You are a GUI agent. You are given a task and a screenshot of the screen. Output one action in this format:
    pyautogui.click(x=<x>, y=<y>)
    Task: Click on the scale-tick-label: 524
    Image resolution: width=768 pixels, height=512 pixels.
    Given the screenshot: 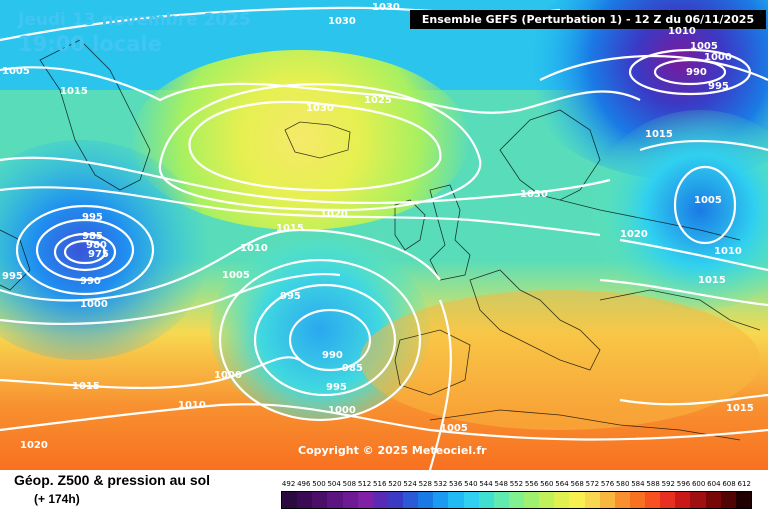 What is the action you would take?
    pyautogui.click(x=410, y=484)
    